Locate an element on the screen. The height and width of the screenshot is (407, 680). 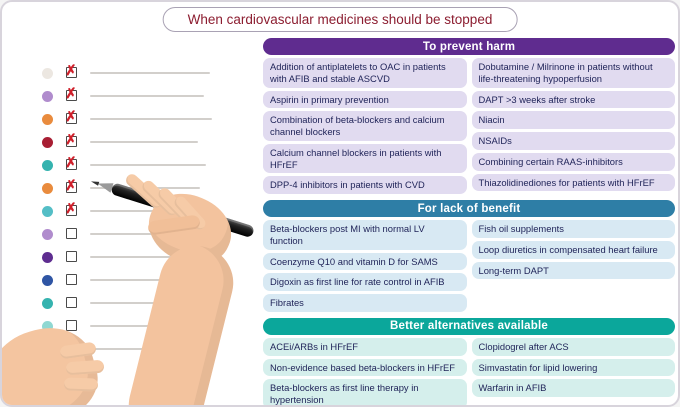
list-item: DPP-4 inhibitors in patients with CVD is located at coordinates (365, 185).